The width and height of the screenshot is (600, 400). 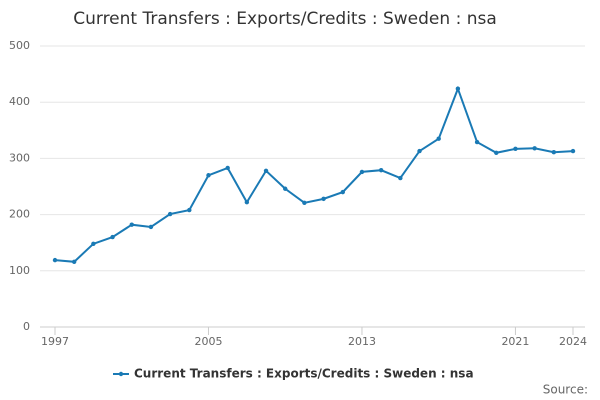 What do you see at coordinates (55, 341) in the screenshot?
I see `x-tick-label: 1997` at bounding box center [55, 341].